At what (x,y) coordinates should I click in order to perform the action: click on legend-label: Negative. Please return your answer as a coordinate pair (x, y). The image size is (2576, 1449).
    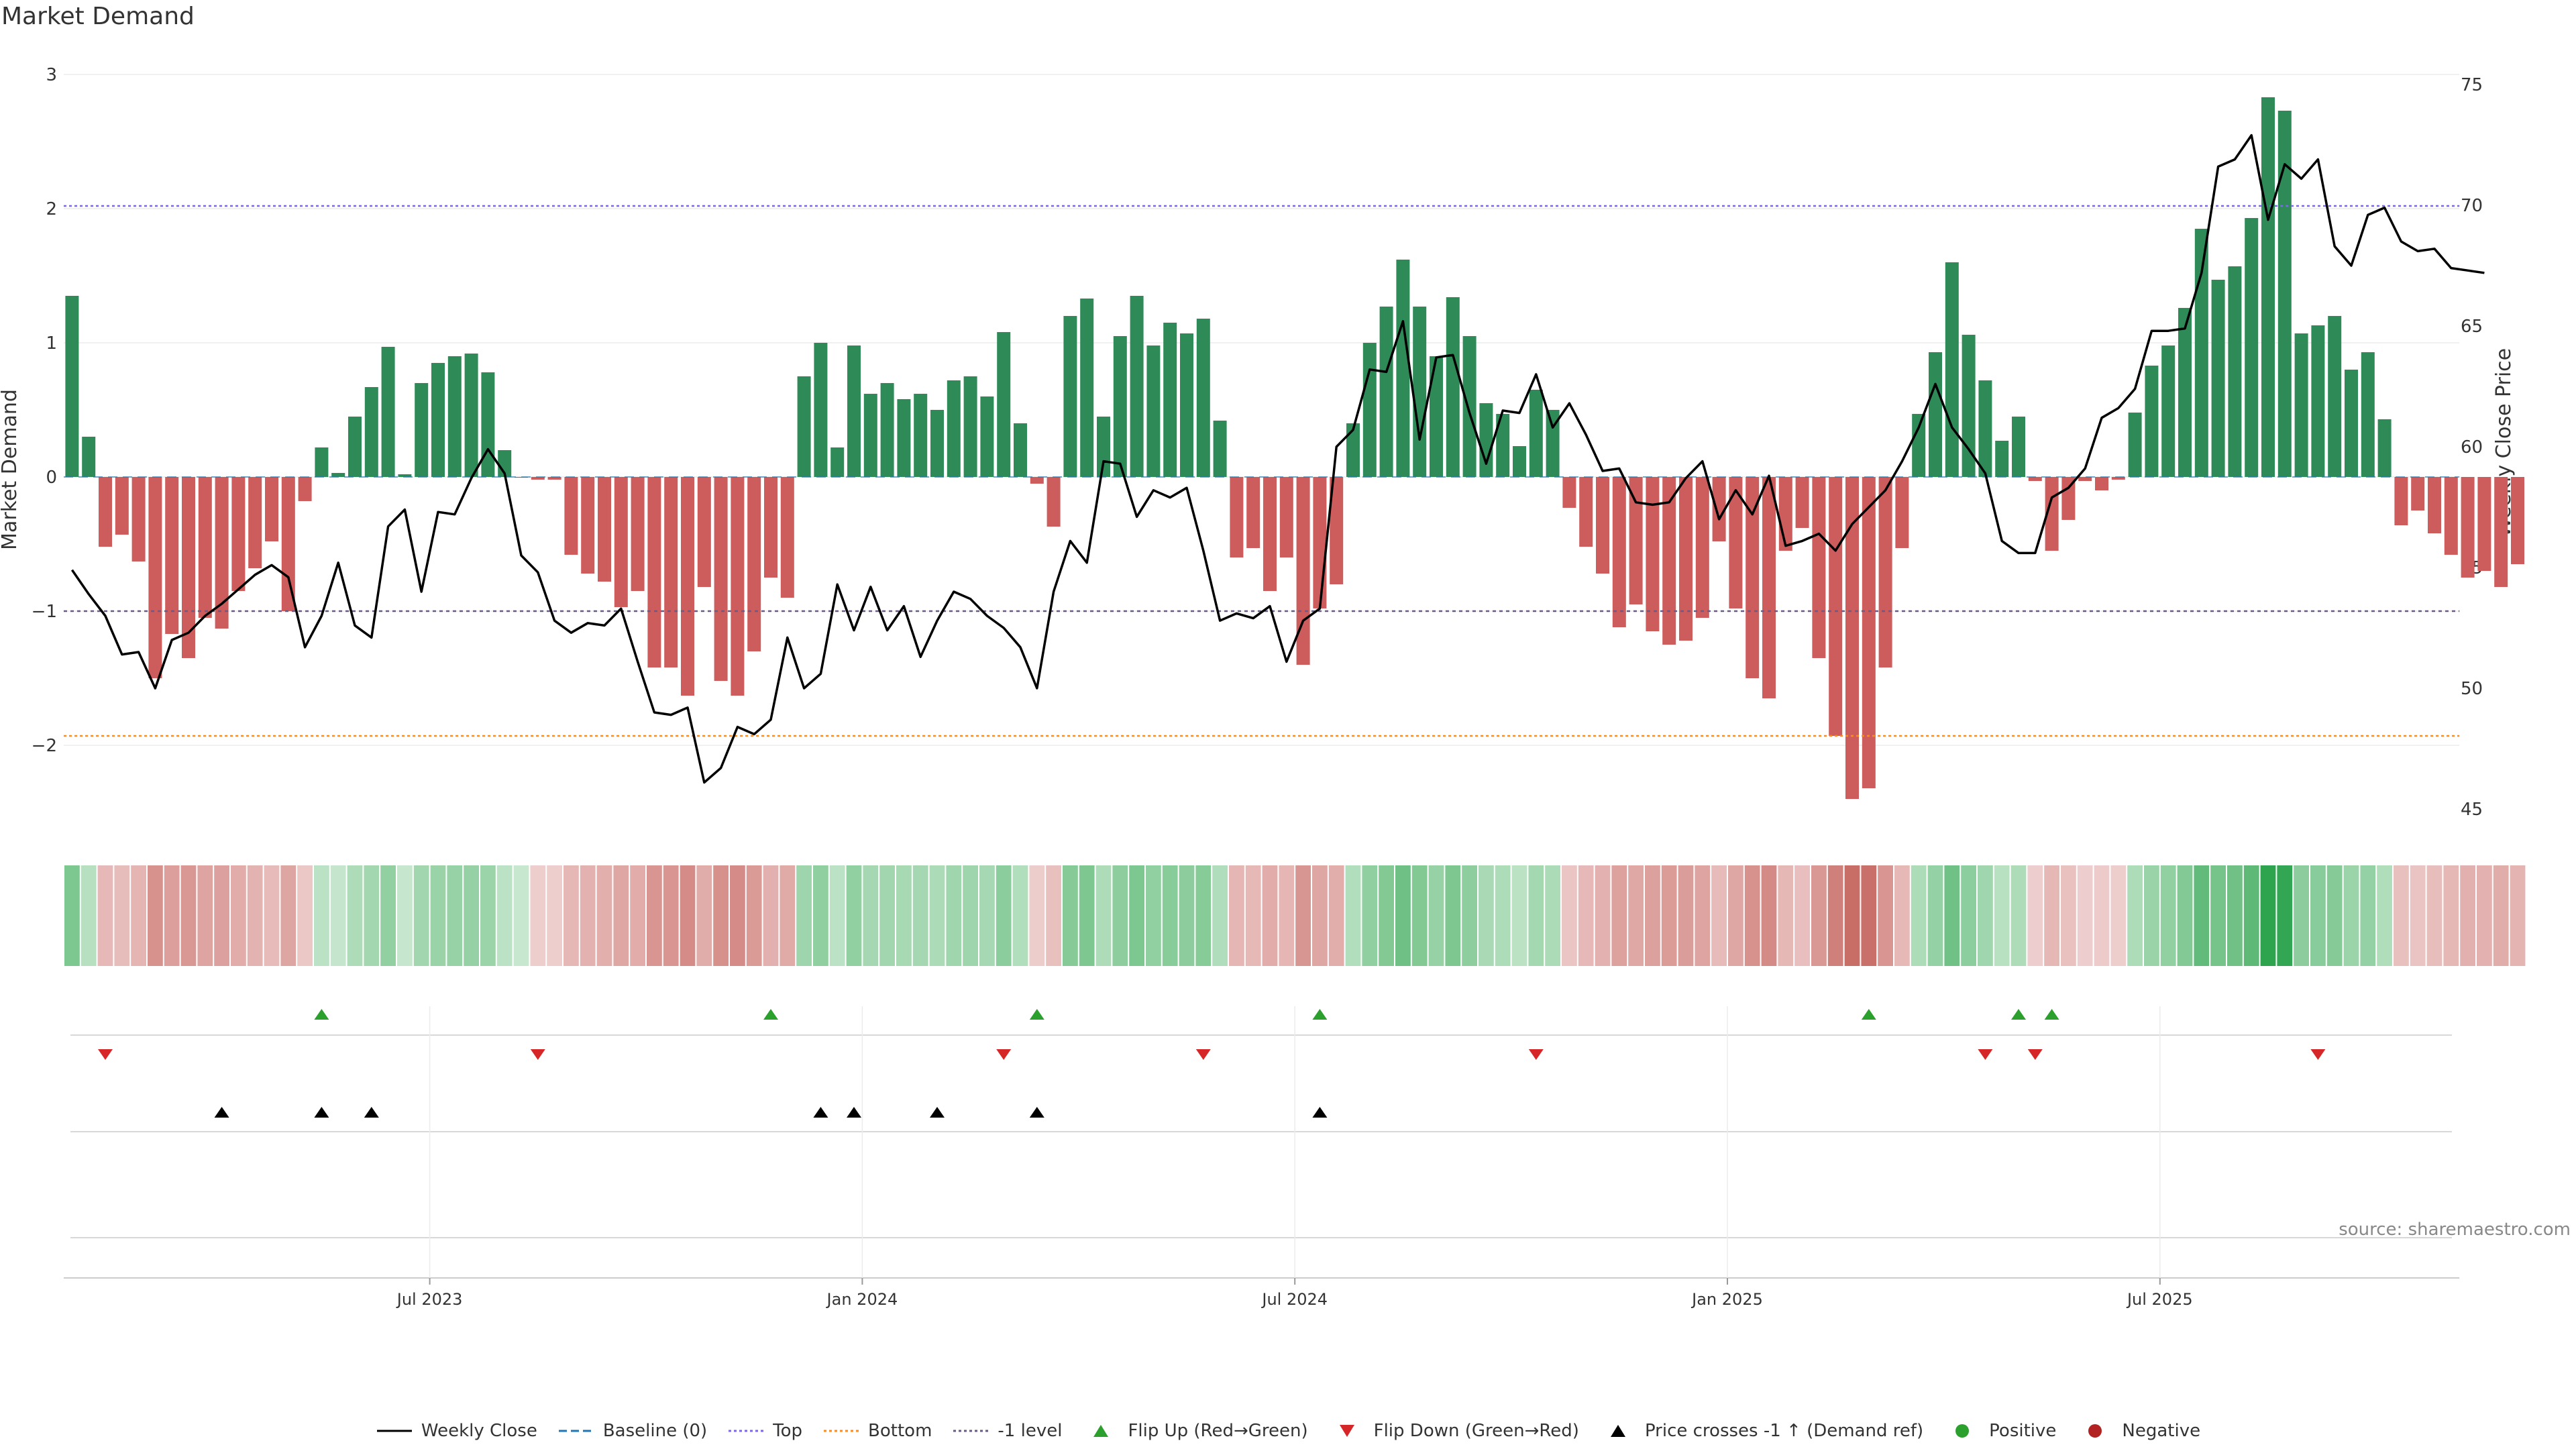
    Looking at the image, I should click on (2161, 1431).